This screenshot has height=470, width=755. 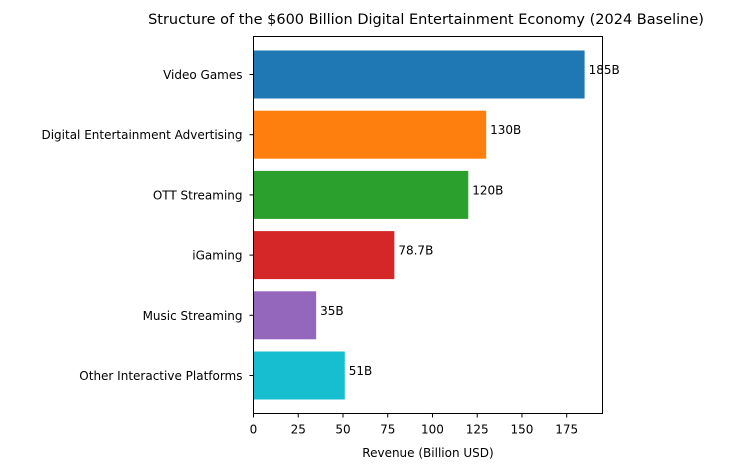 I want to click on x-tick-label-25: 25, so click(x=298, y=430).